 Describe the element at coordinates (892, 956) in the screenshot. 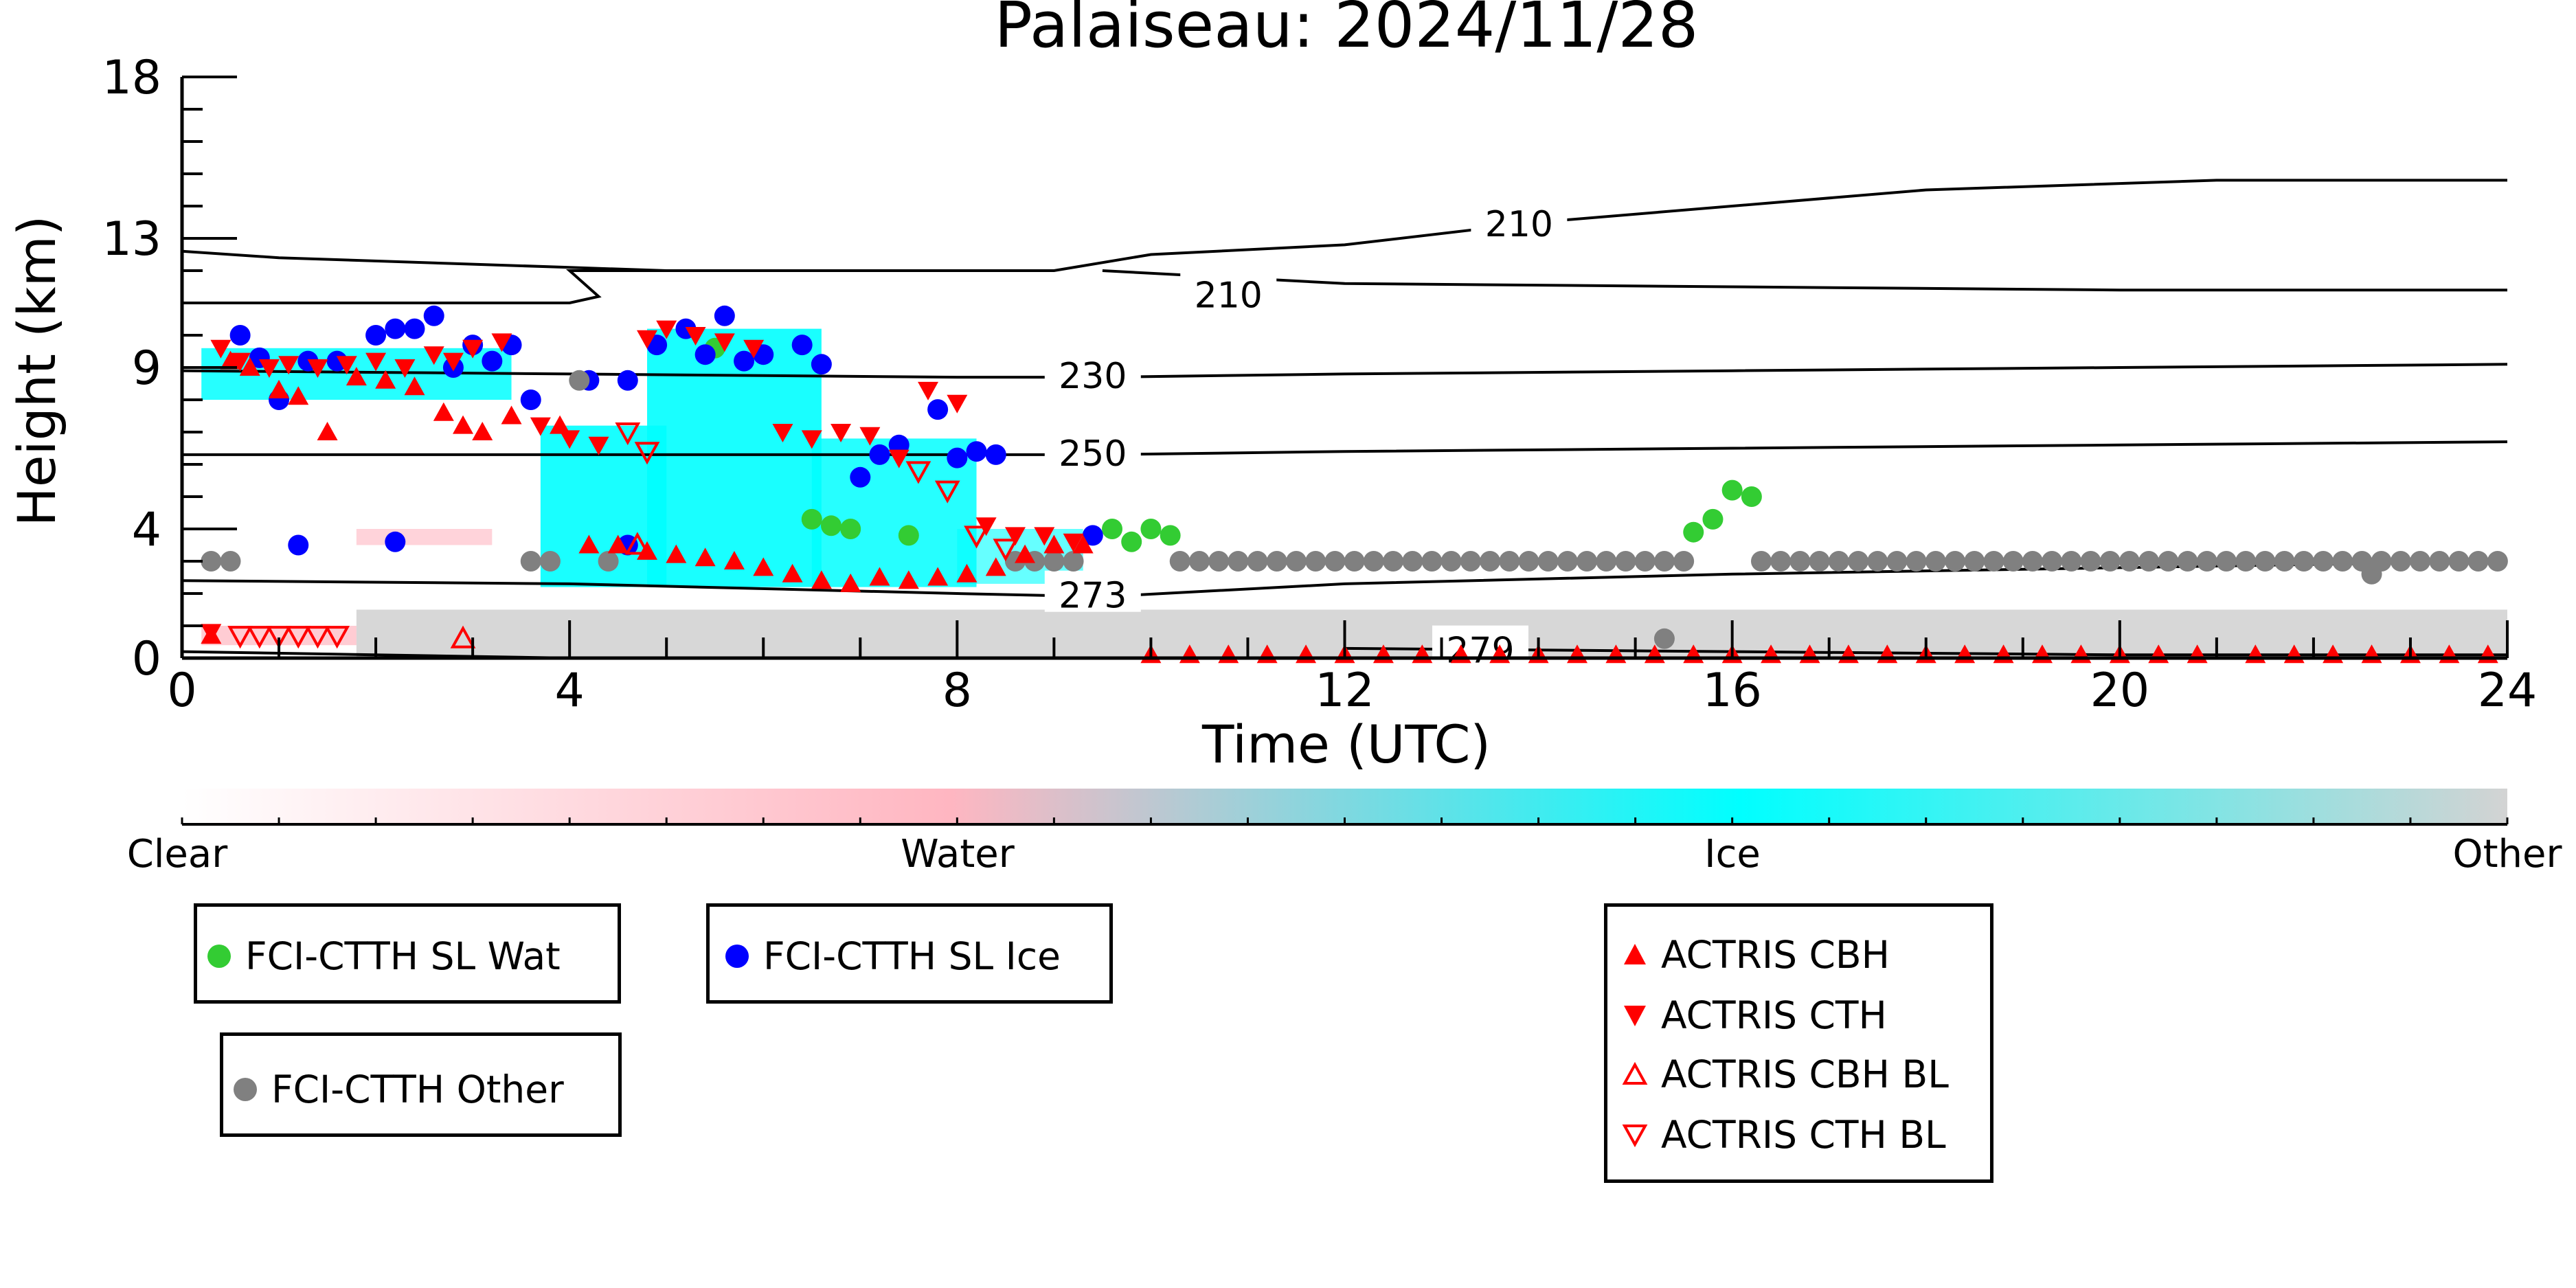

I see `legend-item-ice: FCI-CTTH SL Ice` at that location.